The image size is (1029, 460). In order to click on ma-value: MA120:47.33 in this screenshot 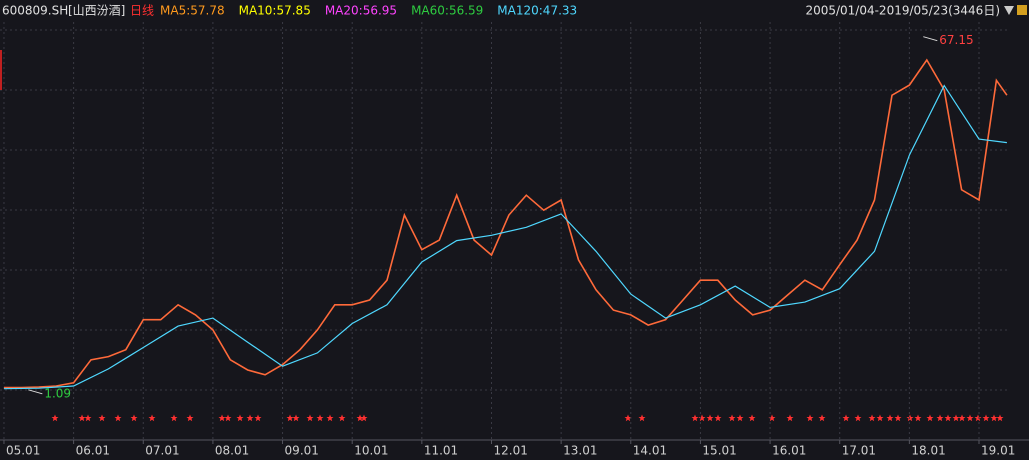, I will do `click(537, 11)`.